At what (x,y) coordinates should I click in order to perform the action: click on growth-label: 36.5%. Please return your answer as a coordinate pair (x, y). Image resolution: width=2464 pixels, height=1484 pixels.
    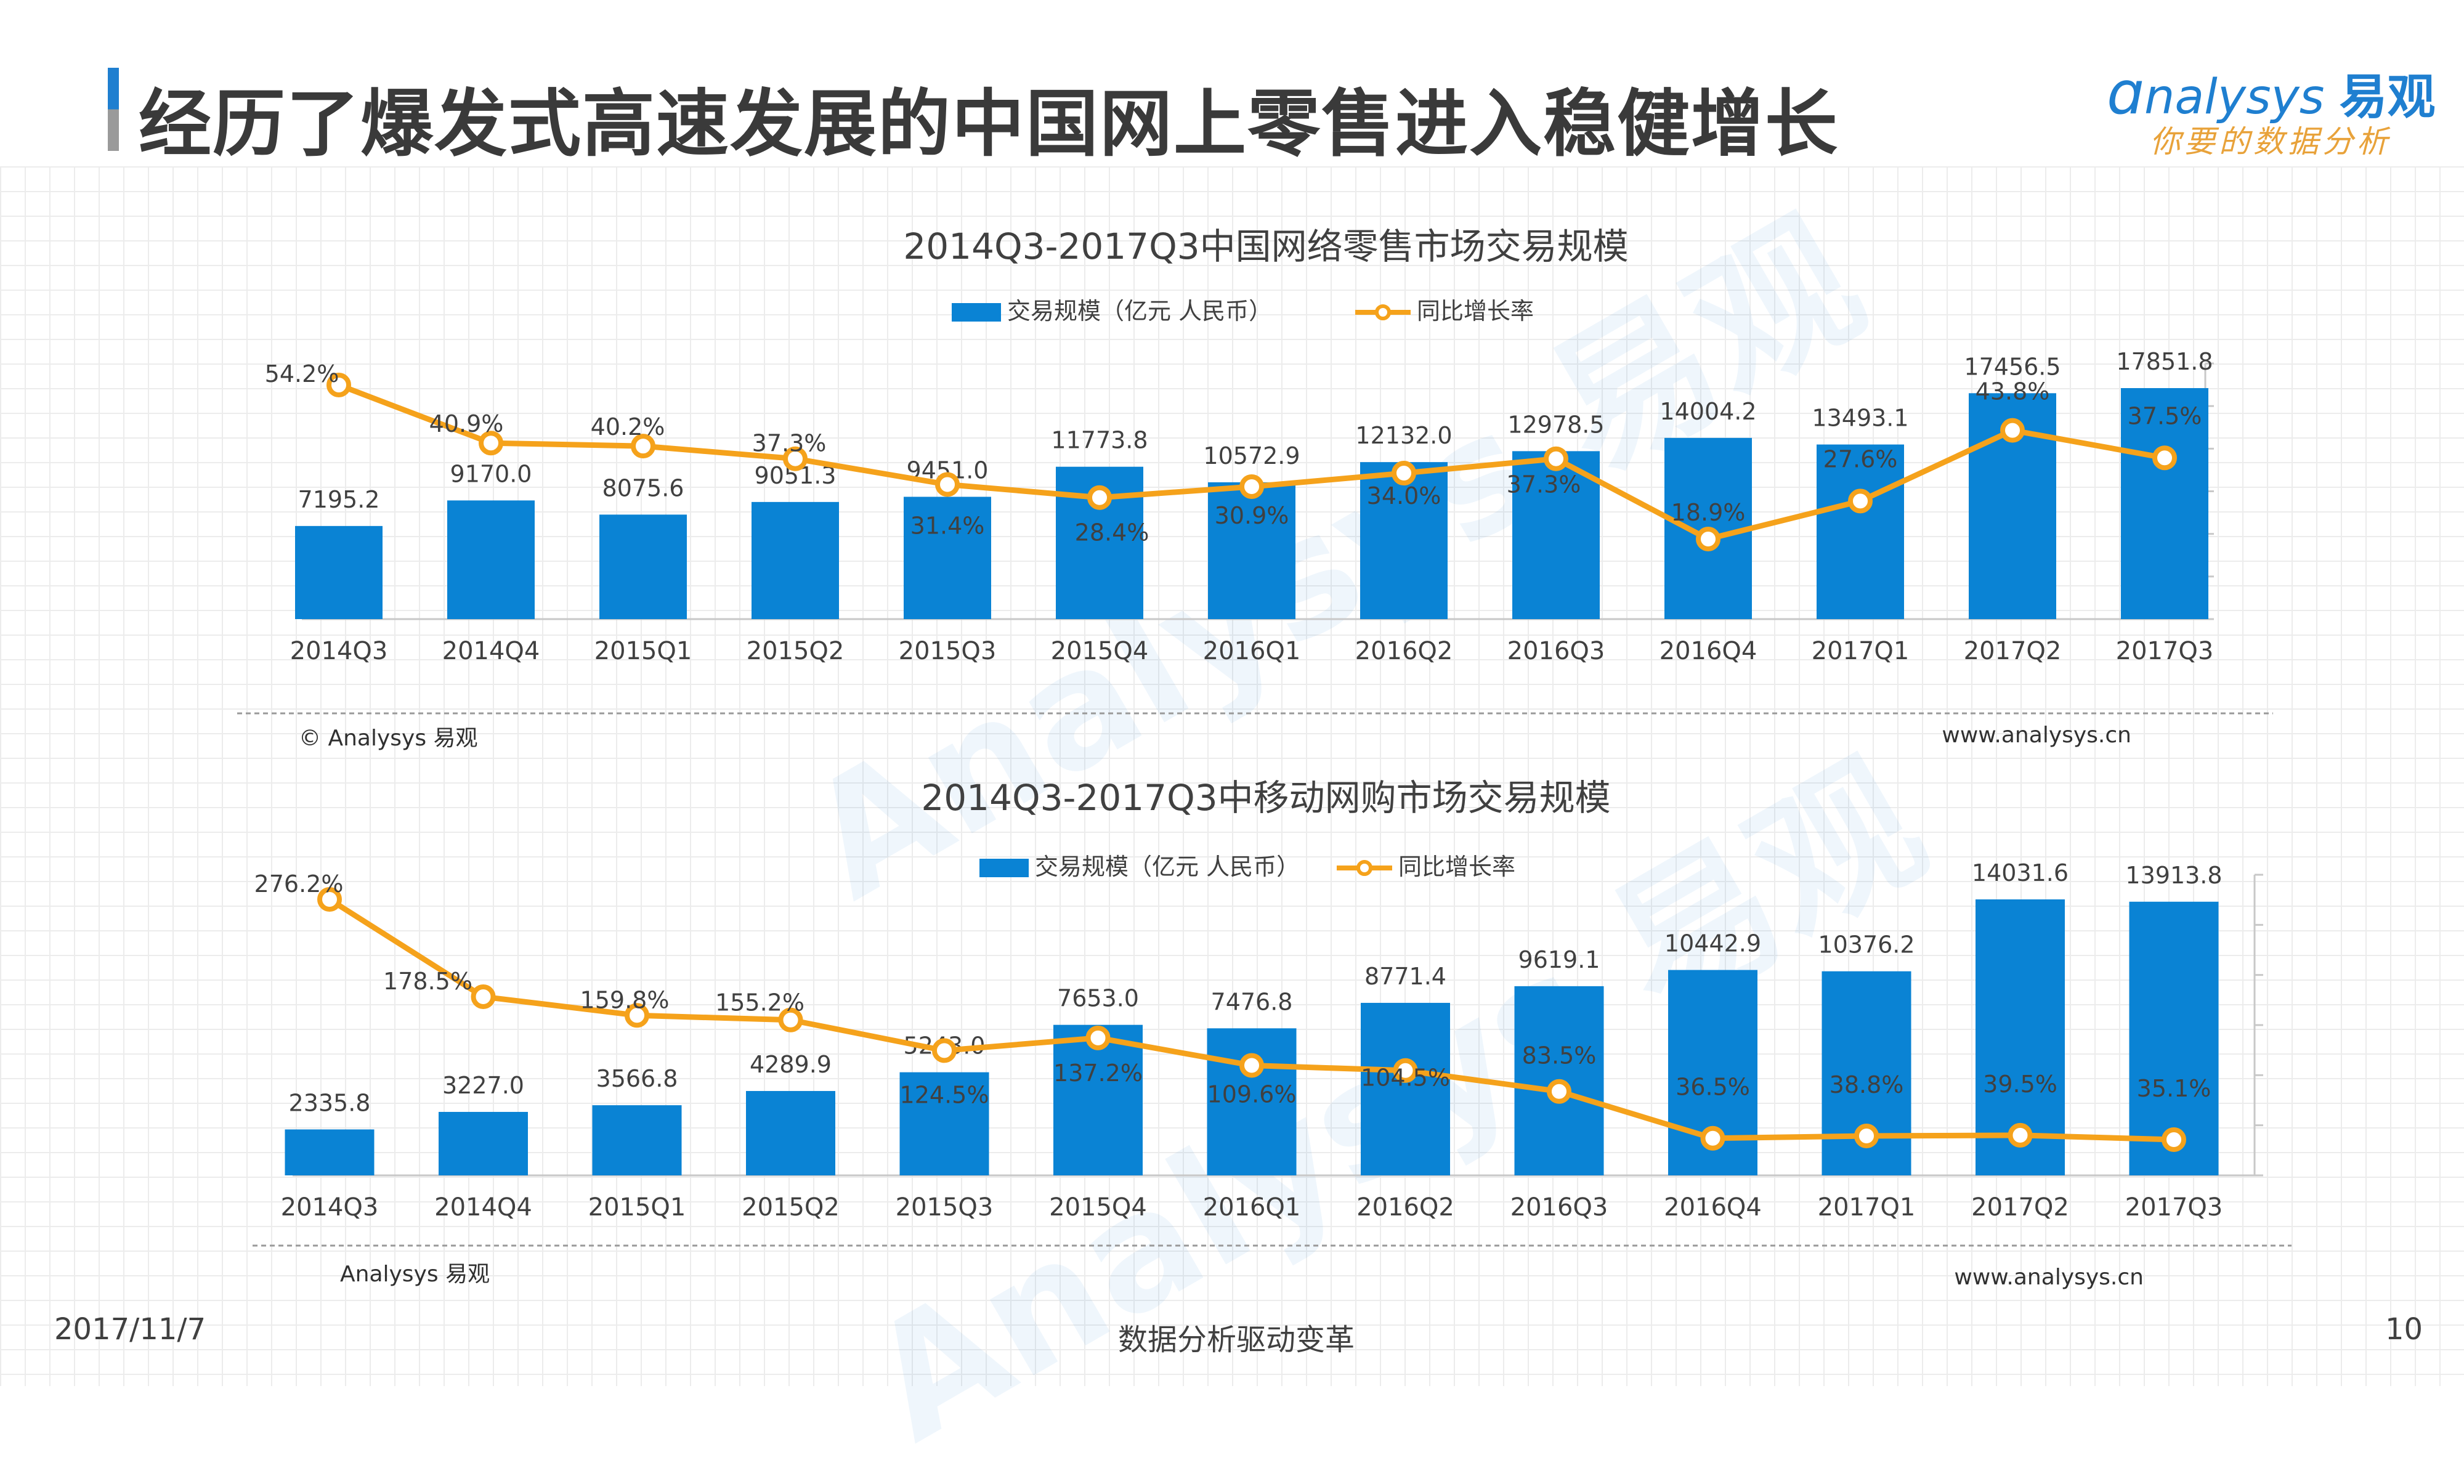
    Looking at the image, I should click on (1713, 1087).